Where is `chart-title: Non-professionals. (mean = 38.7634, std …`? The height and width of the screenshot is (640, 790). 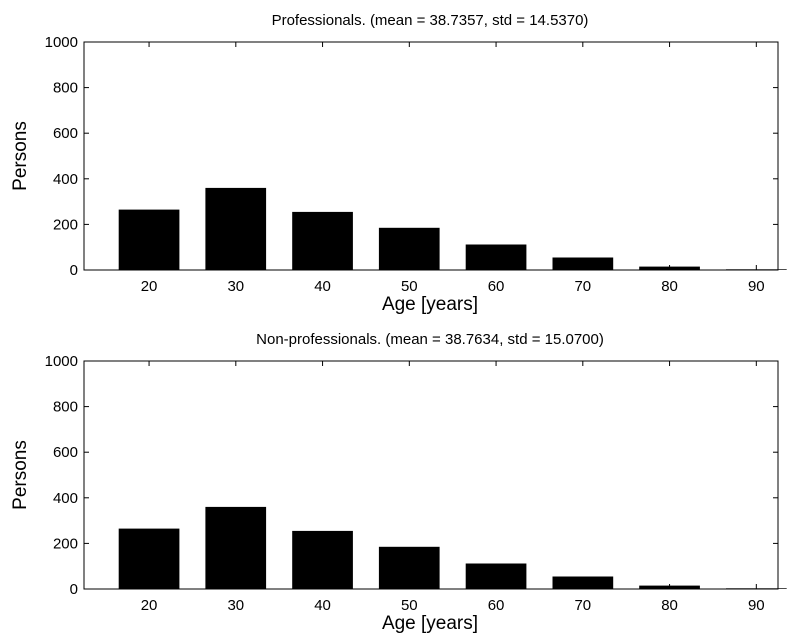
chart-title: Non-professionals. (mean = 38.7634, std … is located at coordinates (430, 339).